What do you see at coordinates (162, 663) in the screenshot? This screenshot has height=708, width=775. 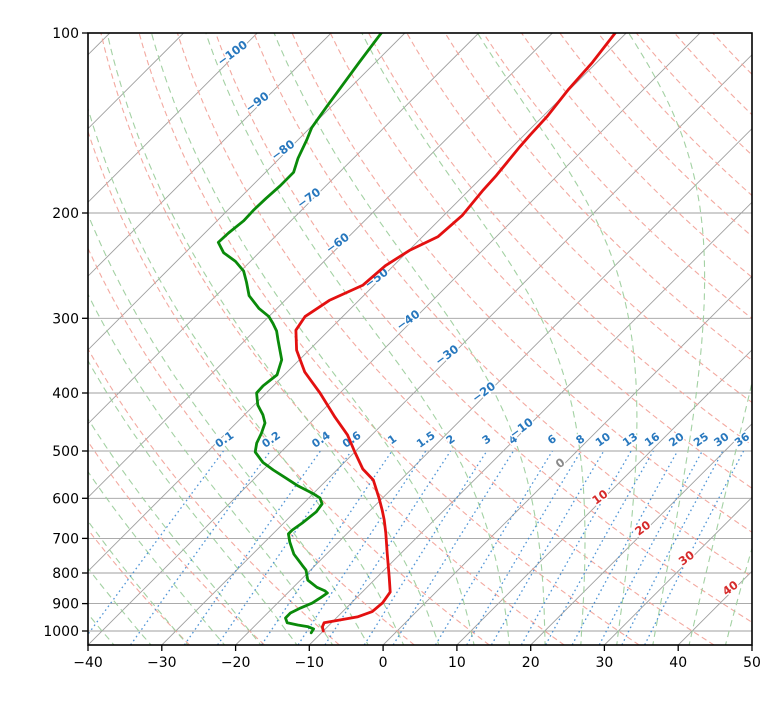 I see `x-tick-label: −30` at bounding box center [162, 663].